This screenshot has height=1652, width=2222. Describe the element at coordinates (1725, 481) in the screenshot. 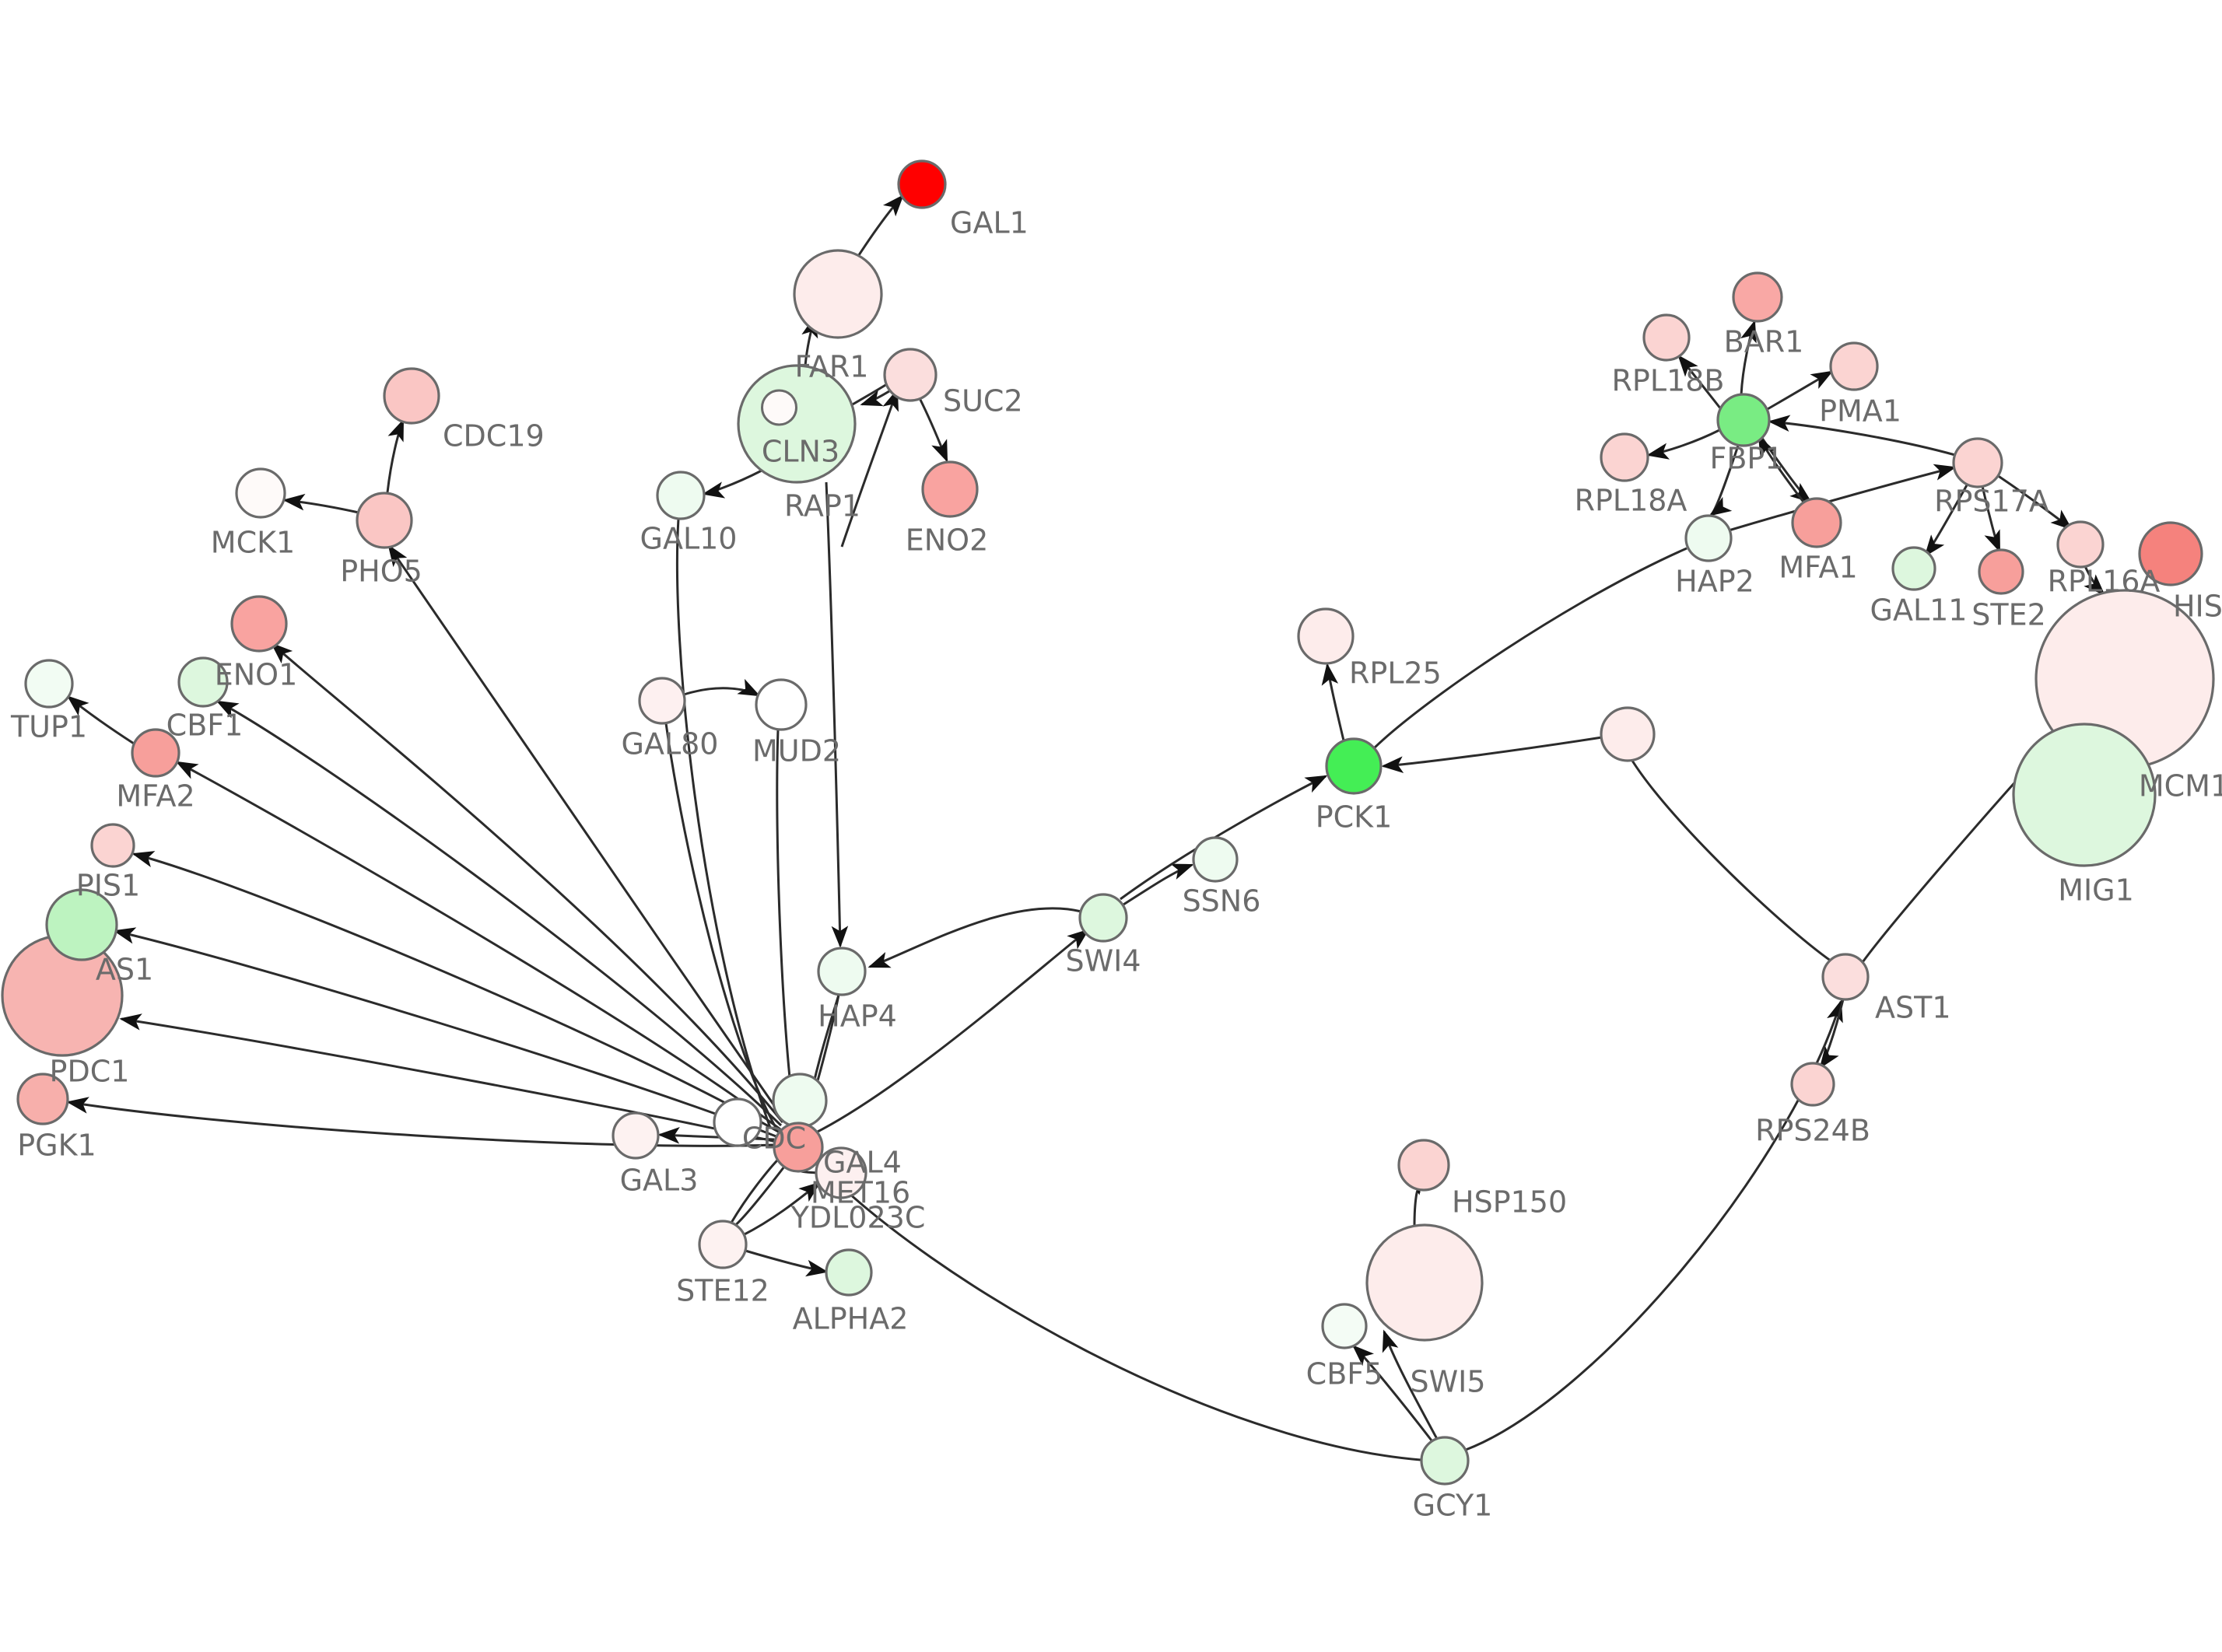

I see `edge-fbp1-to-hap2` at that location.